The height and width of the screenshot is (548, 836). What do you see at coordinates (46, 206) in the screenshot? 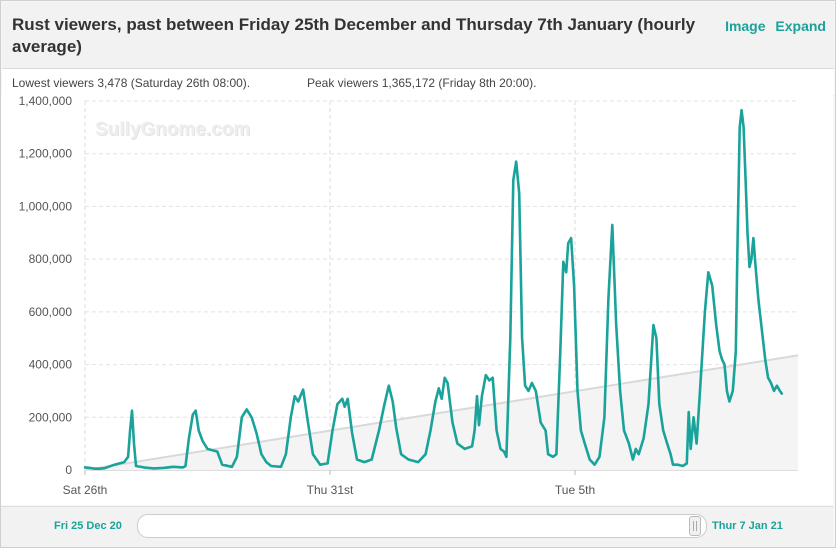
I see `y-tick-label: 1,000,000` at bounding box center [46, 206].